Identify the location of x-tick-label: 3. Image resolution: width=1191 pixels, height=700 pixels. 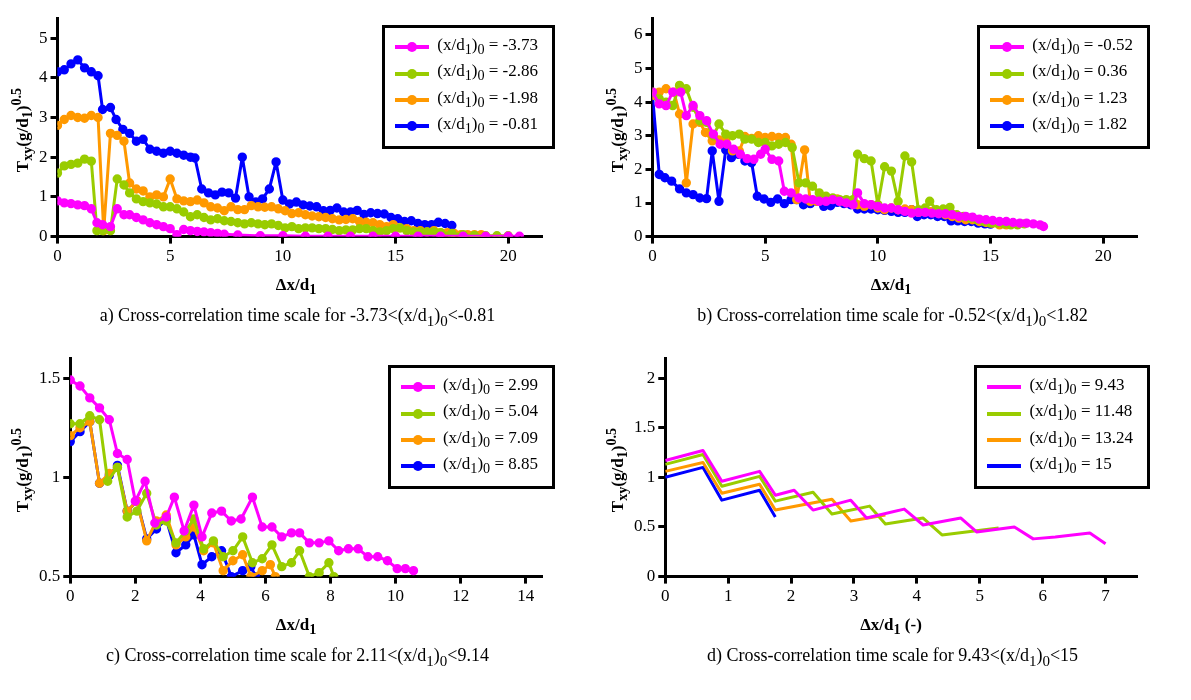
(854, 596).